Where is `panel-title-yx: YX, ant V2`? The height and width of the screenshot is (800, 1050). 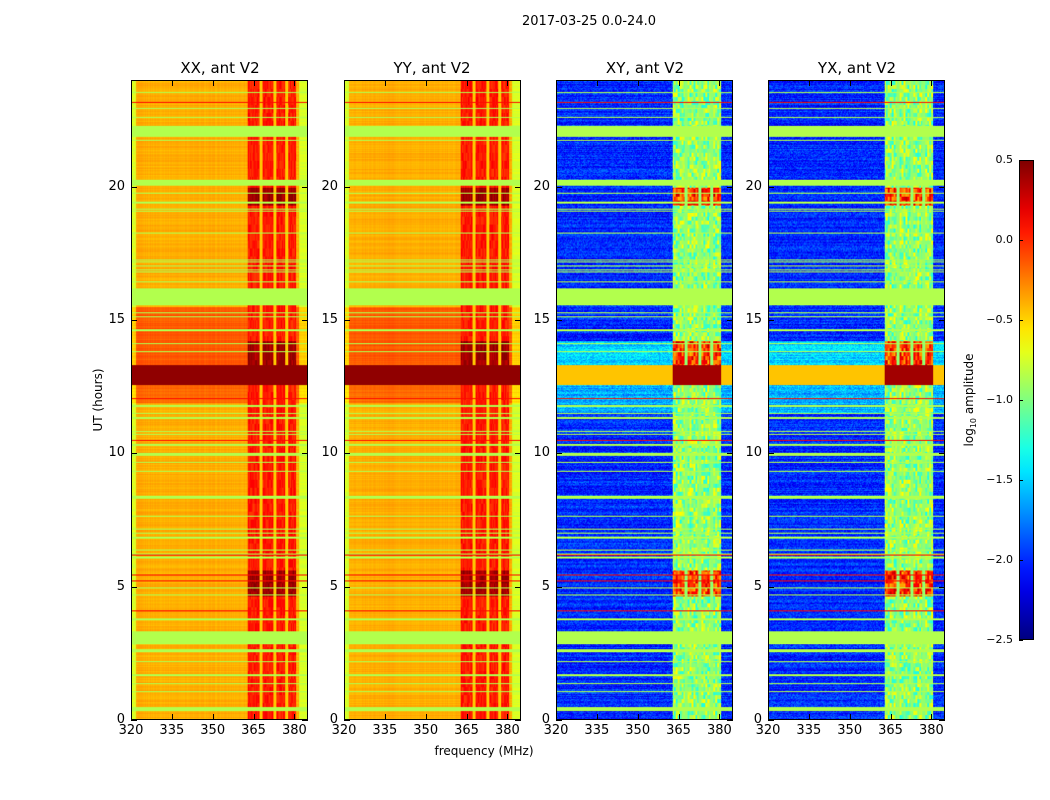
panel-title-yx: YX, ant V2 is located at coordinates (857, 68).